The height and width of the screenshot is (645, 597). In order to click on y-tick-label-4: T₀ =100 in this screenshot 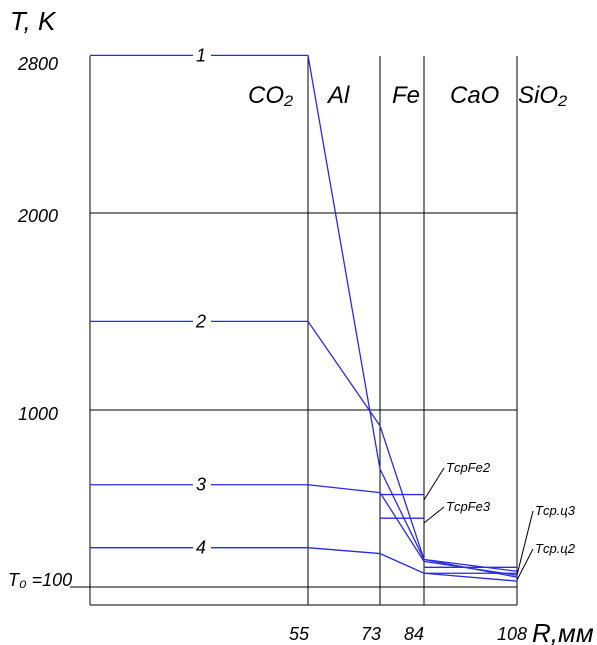, I will do `click(40, 580)`.